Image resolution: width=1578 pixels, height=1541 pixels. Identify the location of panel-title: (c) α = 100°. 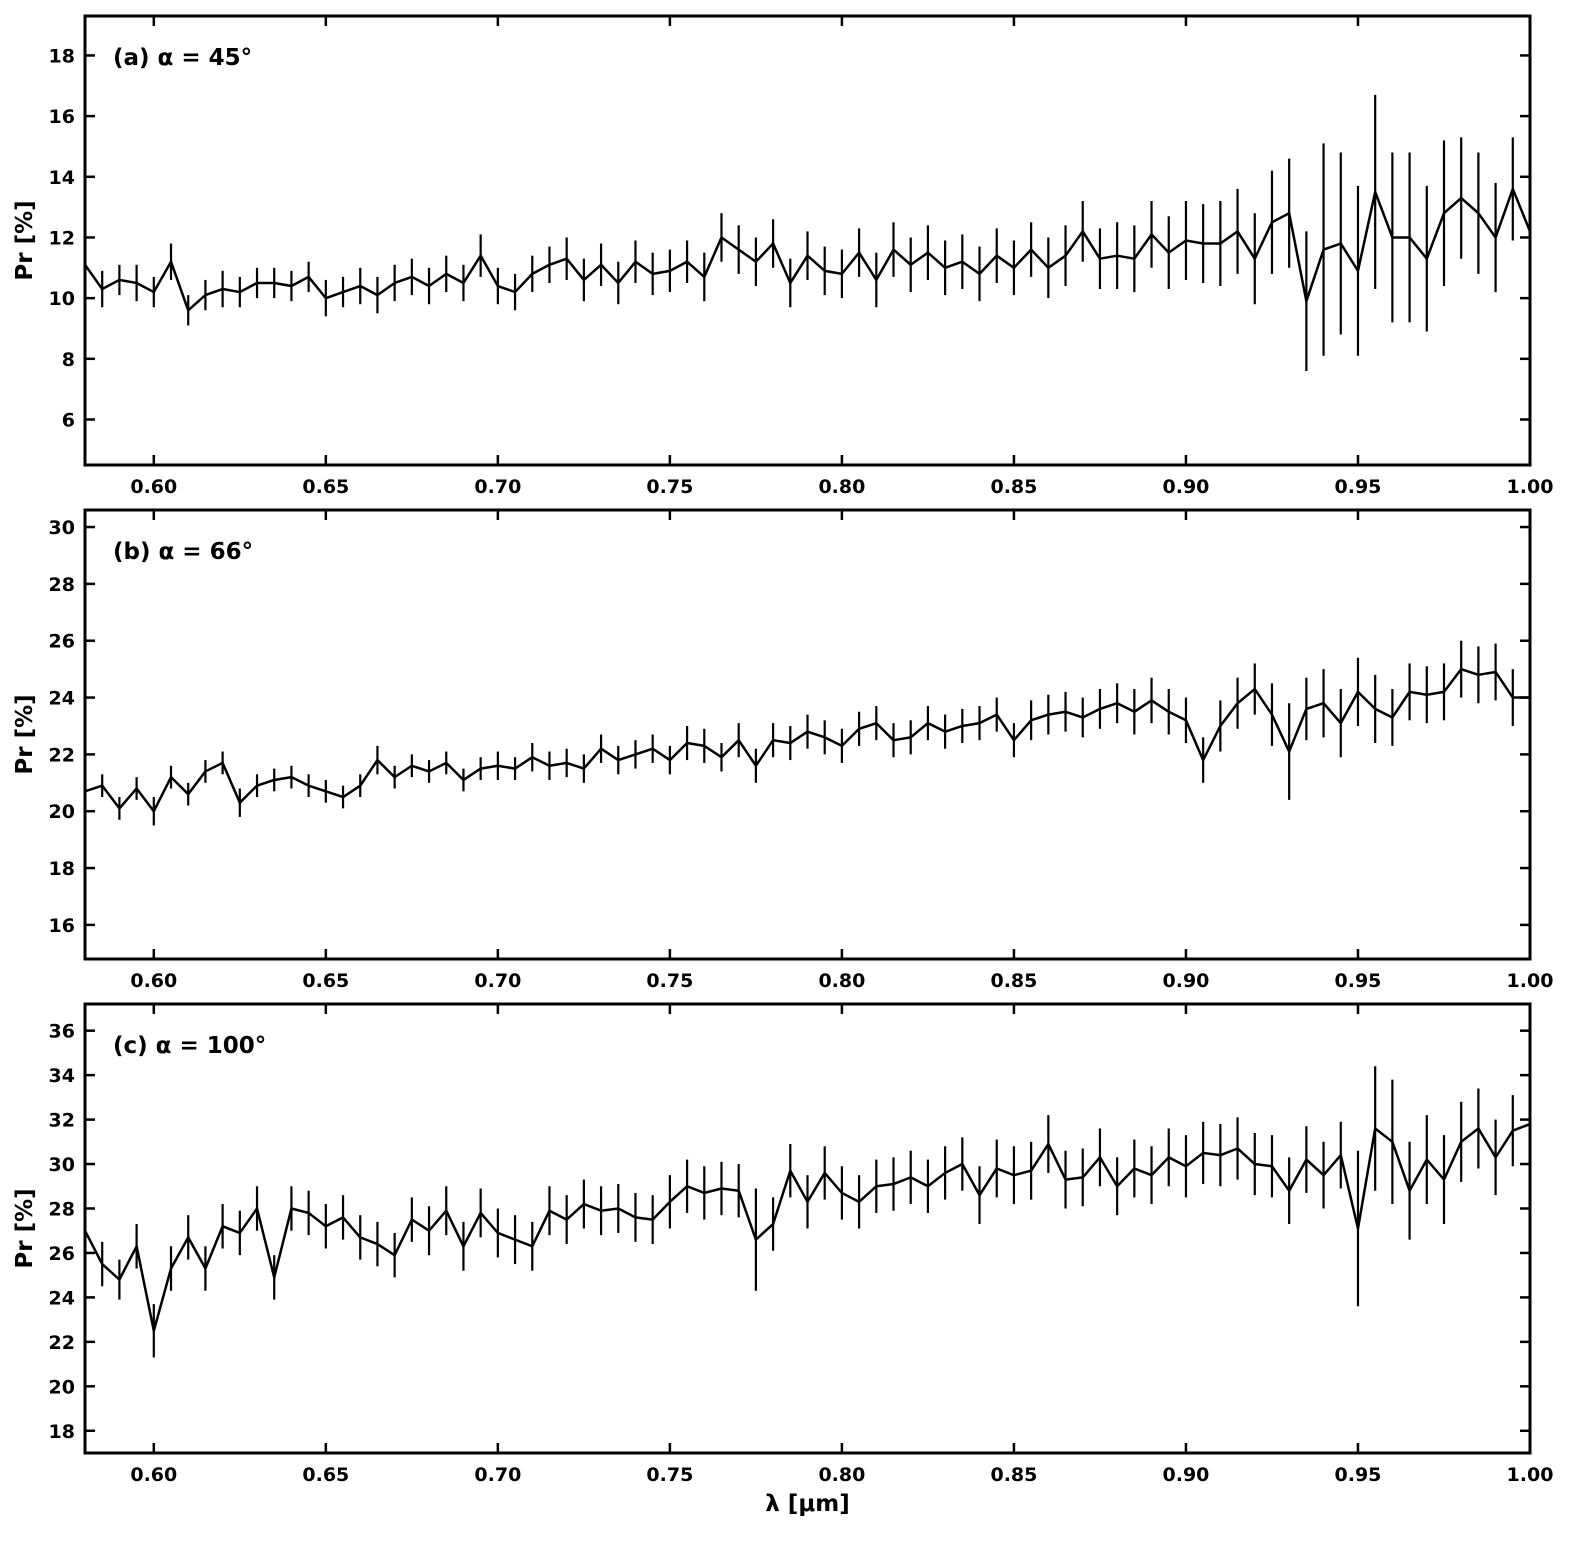
(189, 1046).